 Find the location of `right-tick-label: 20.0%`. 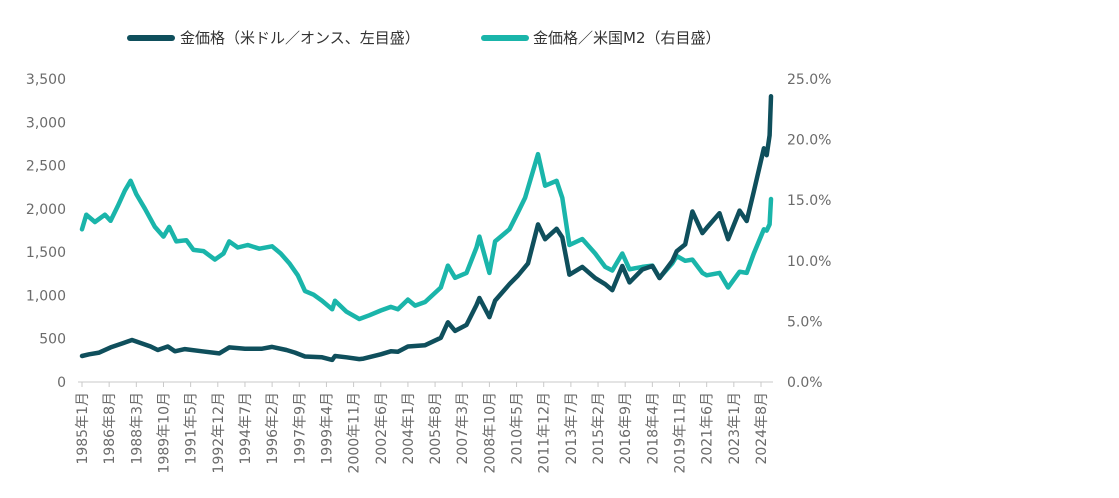

right-tick-label: 20.0% is located at coordinates (809, 141).